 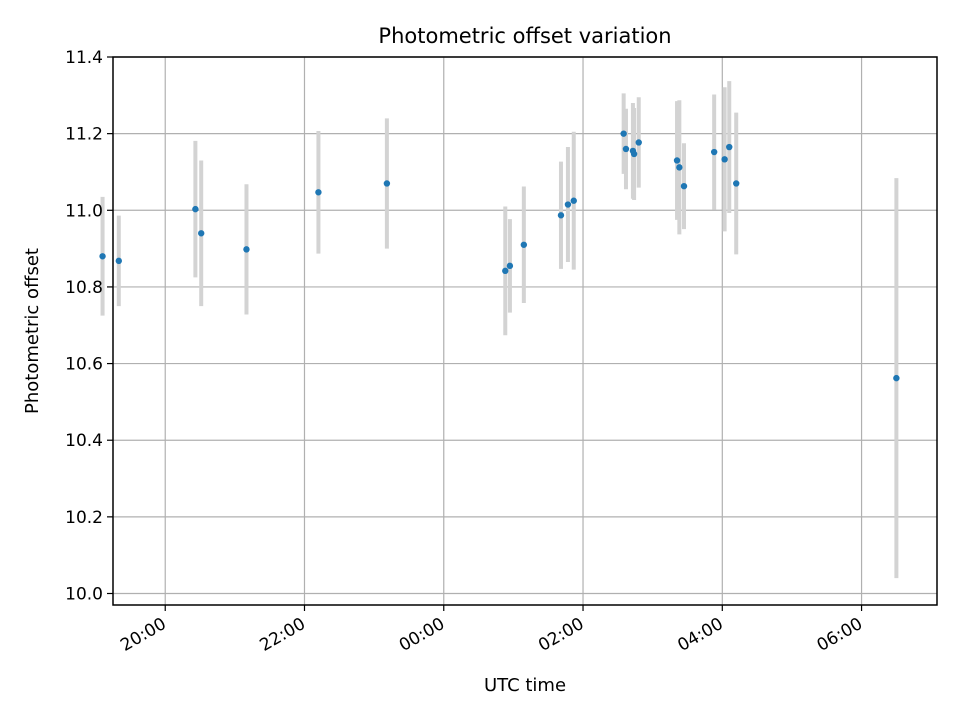 What do you see at coordinates (524, 36) in the screenshot?
I see `chart-title: Photometric offset variation` at bounding box center [524, 36].